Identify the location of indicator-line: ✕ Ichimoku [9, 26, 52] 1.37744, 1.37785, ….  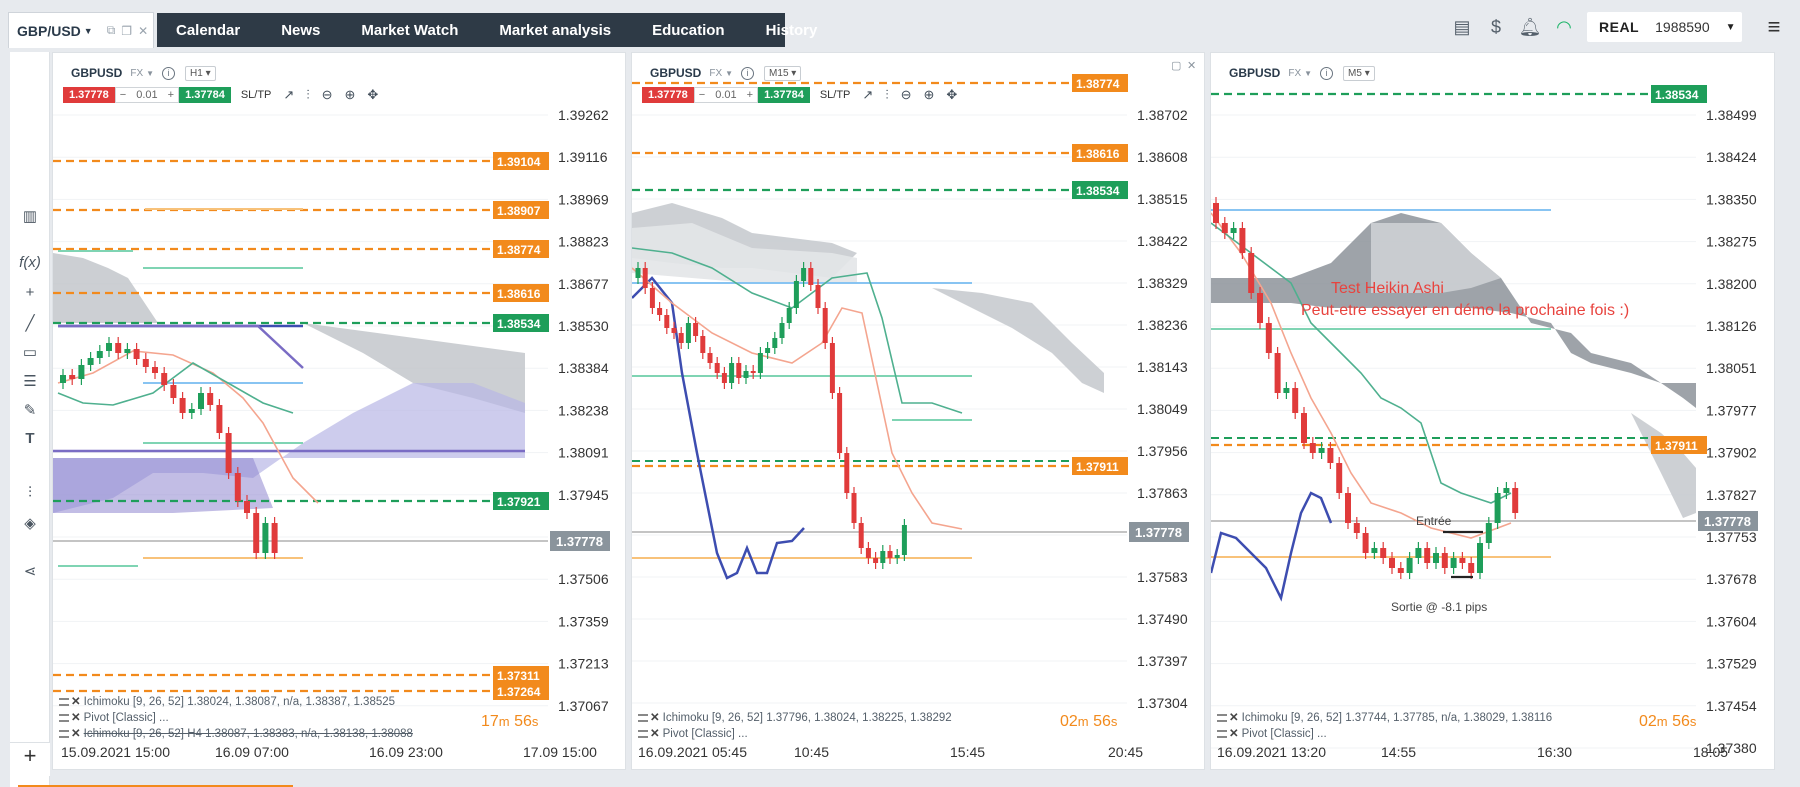
(1384, 718).